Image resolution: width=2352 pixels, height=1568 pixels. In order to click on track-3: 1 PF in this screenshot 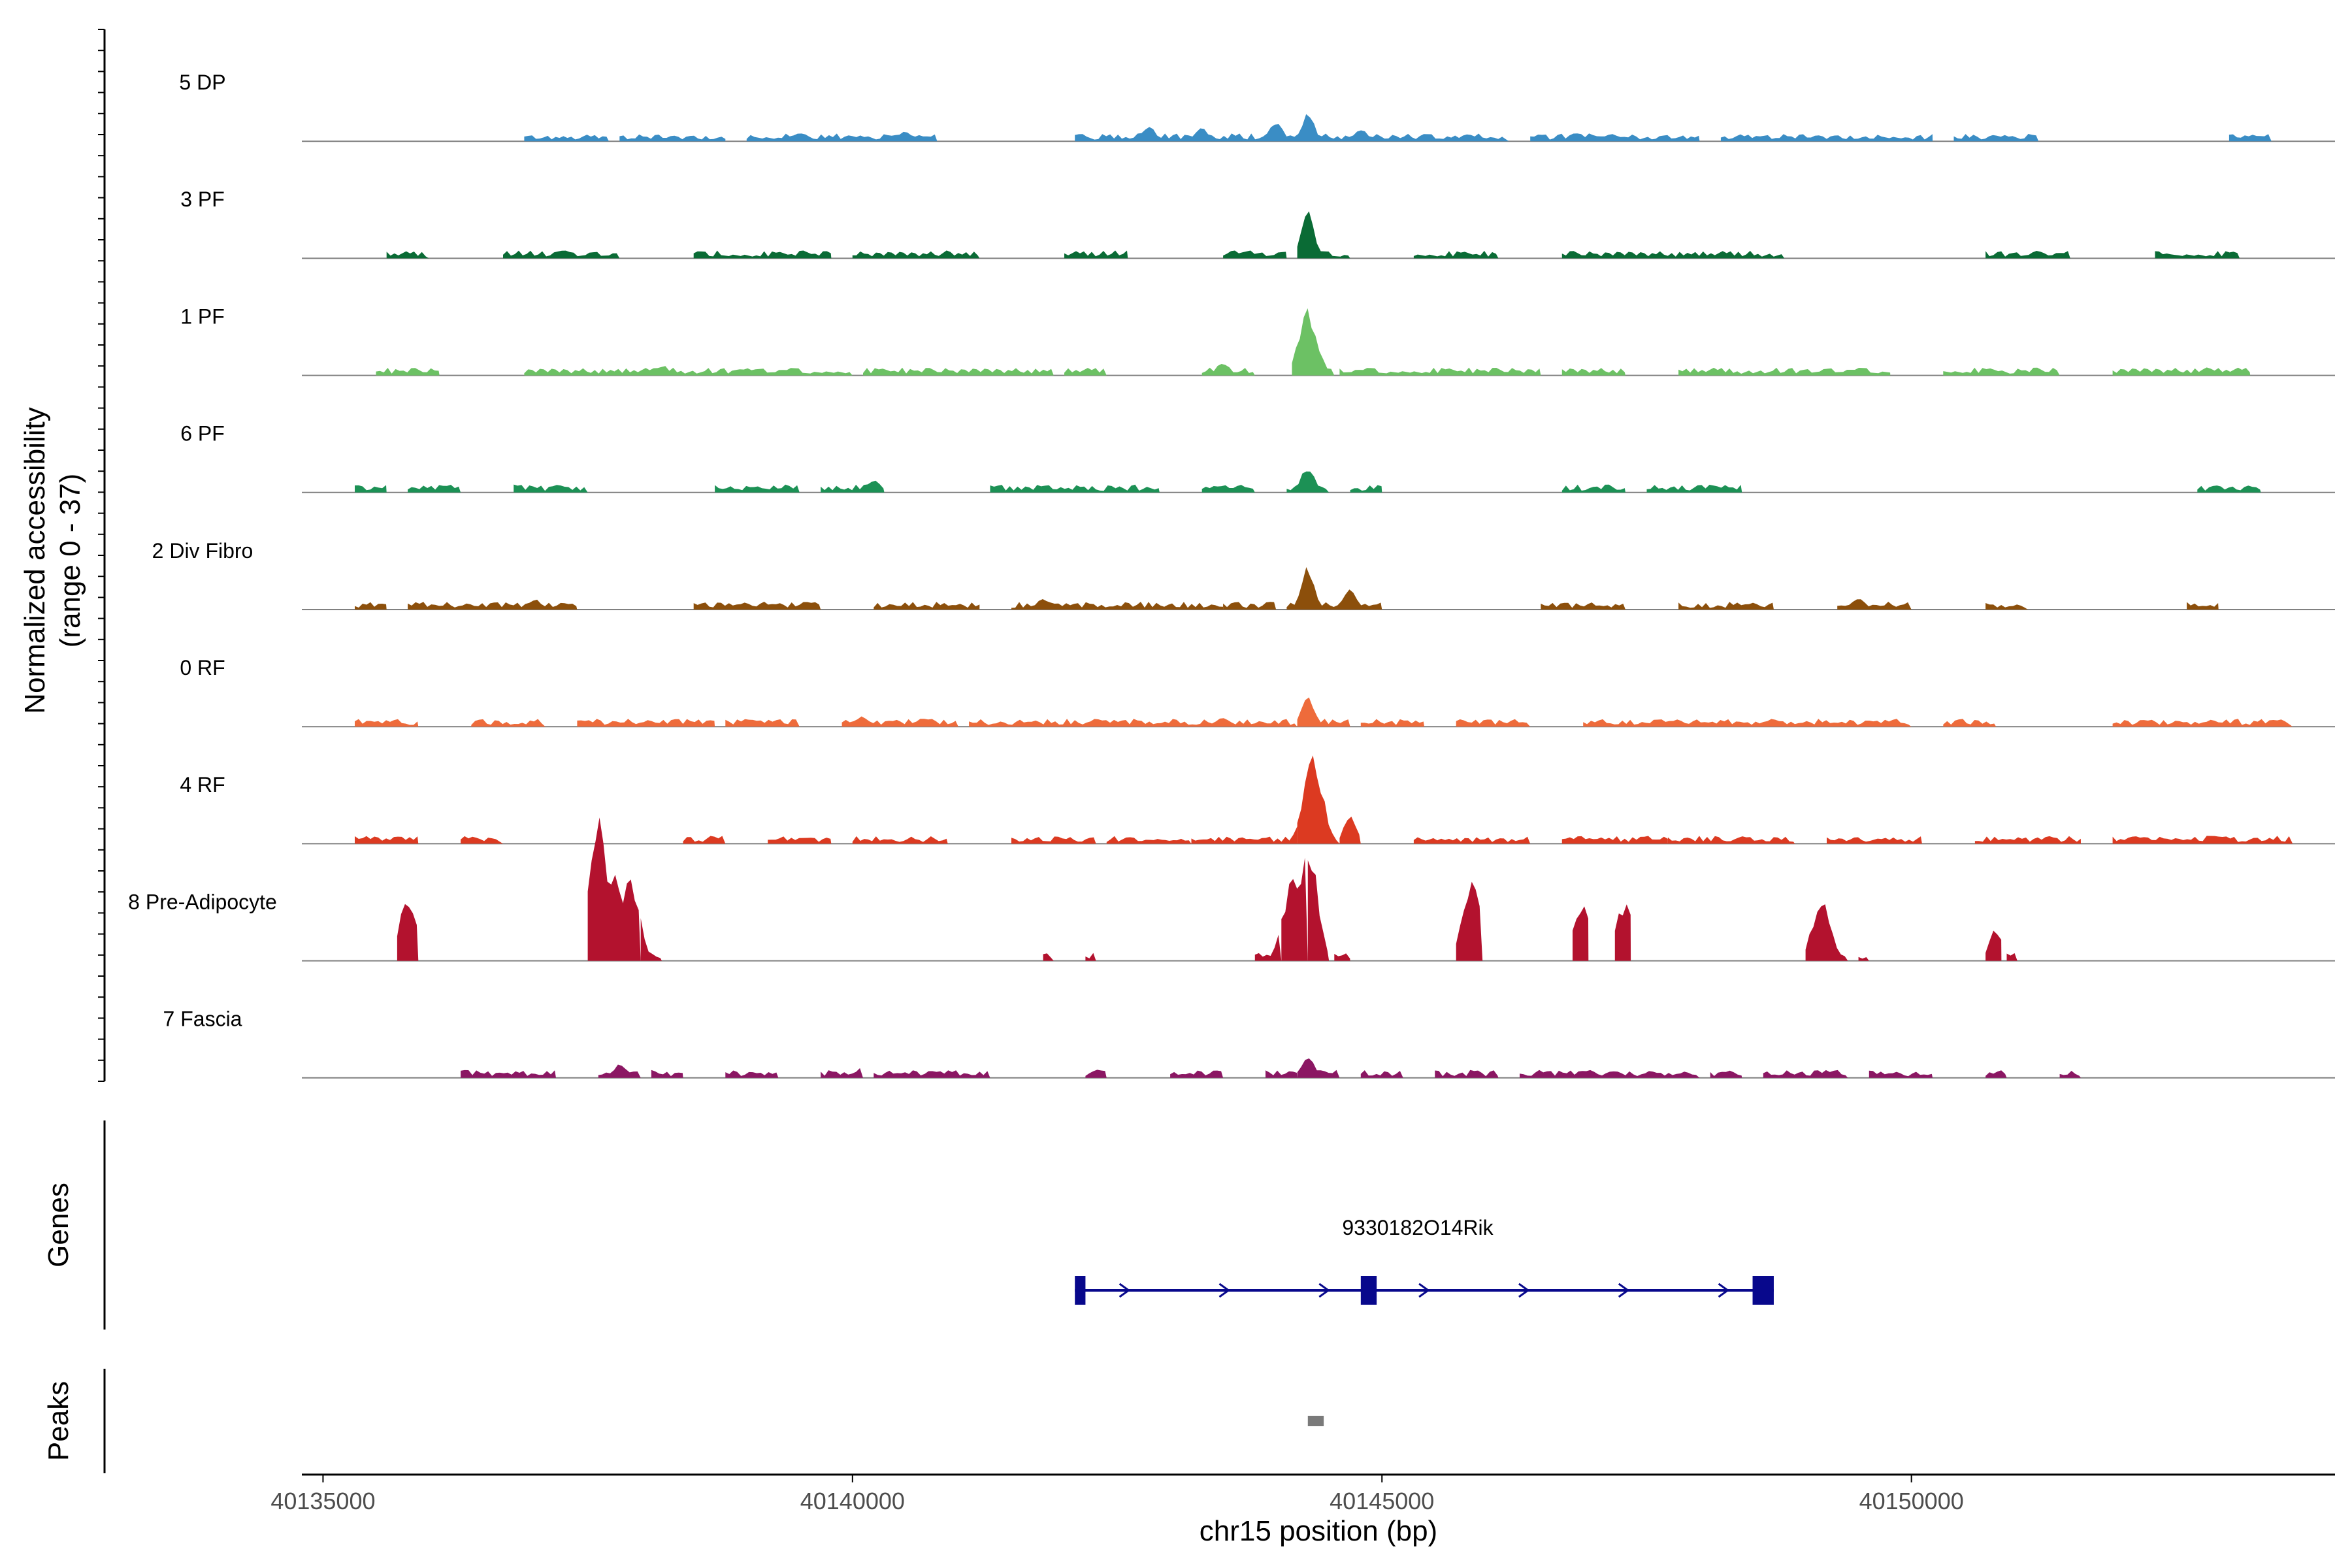, I will do `click(1257, 340)`.